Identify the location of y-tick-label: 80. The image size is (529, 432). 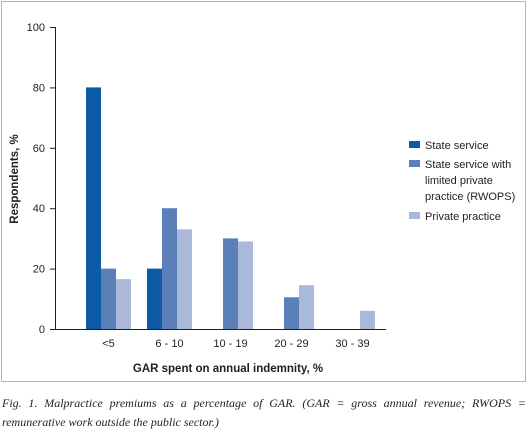
(39, 88).